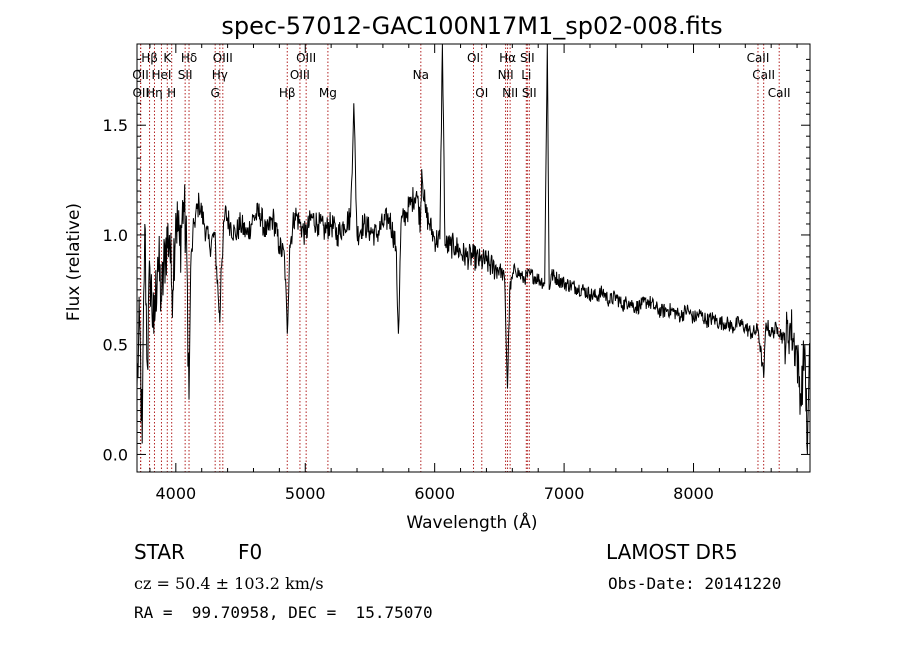 This screenshot has width=900, height=649. I want to click on chart-title: spec-57012-GAC100N17M1_sp02-008.fits, so click(471, 26).